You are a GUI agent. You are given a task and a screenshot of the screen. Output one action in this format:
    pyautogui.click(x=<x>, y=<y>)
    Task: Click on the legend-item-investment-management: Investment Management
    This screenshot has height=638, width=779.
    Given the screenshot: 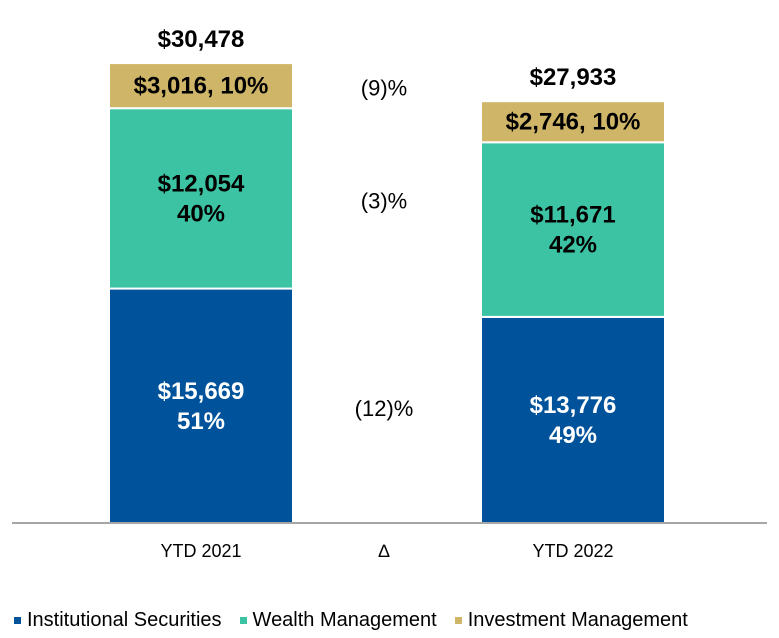 What is the action you would take?
    pyautogui.click(x=571, y=620)
    